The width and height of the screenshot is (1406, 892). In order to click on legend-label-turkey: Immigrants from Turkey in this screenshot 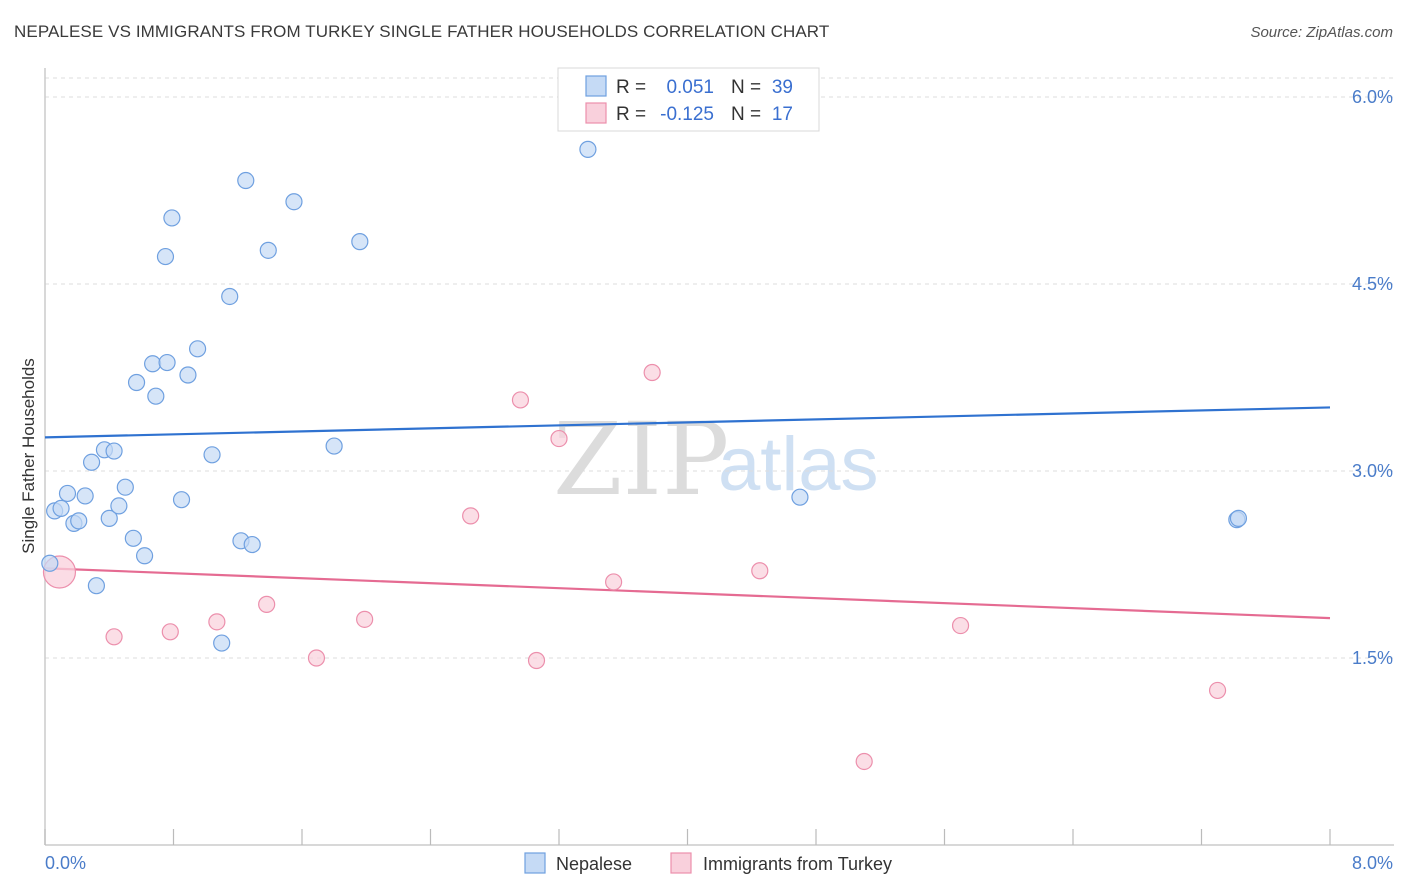, I will do `click(797, 864)`.